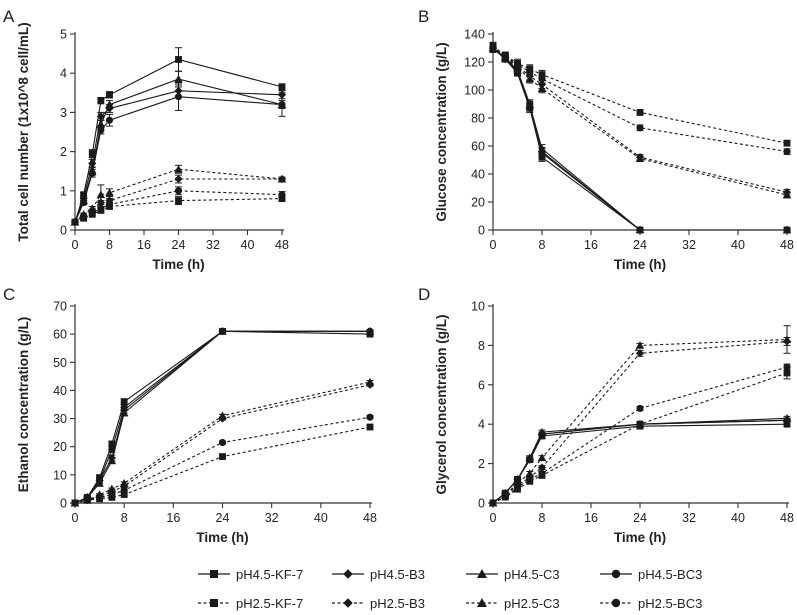 The width and height of the screenshot is (797, 615). I want to click on legend-label: pH4.5-C3, so click(532, 574).